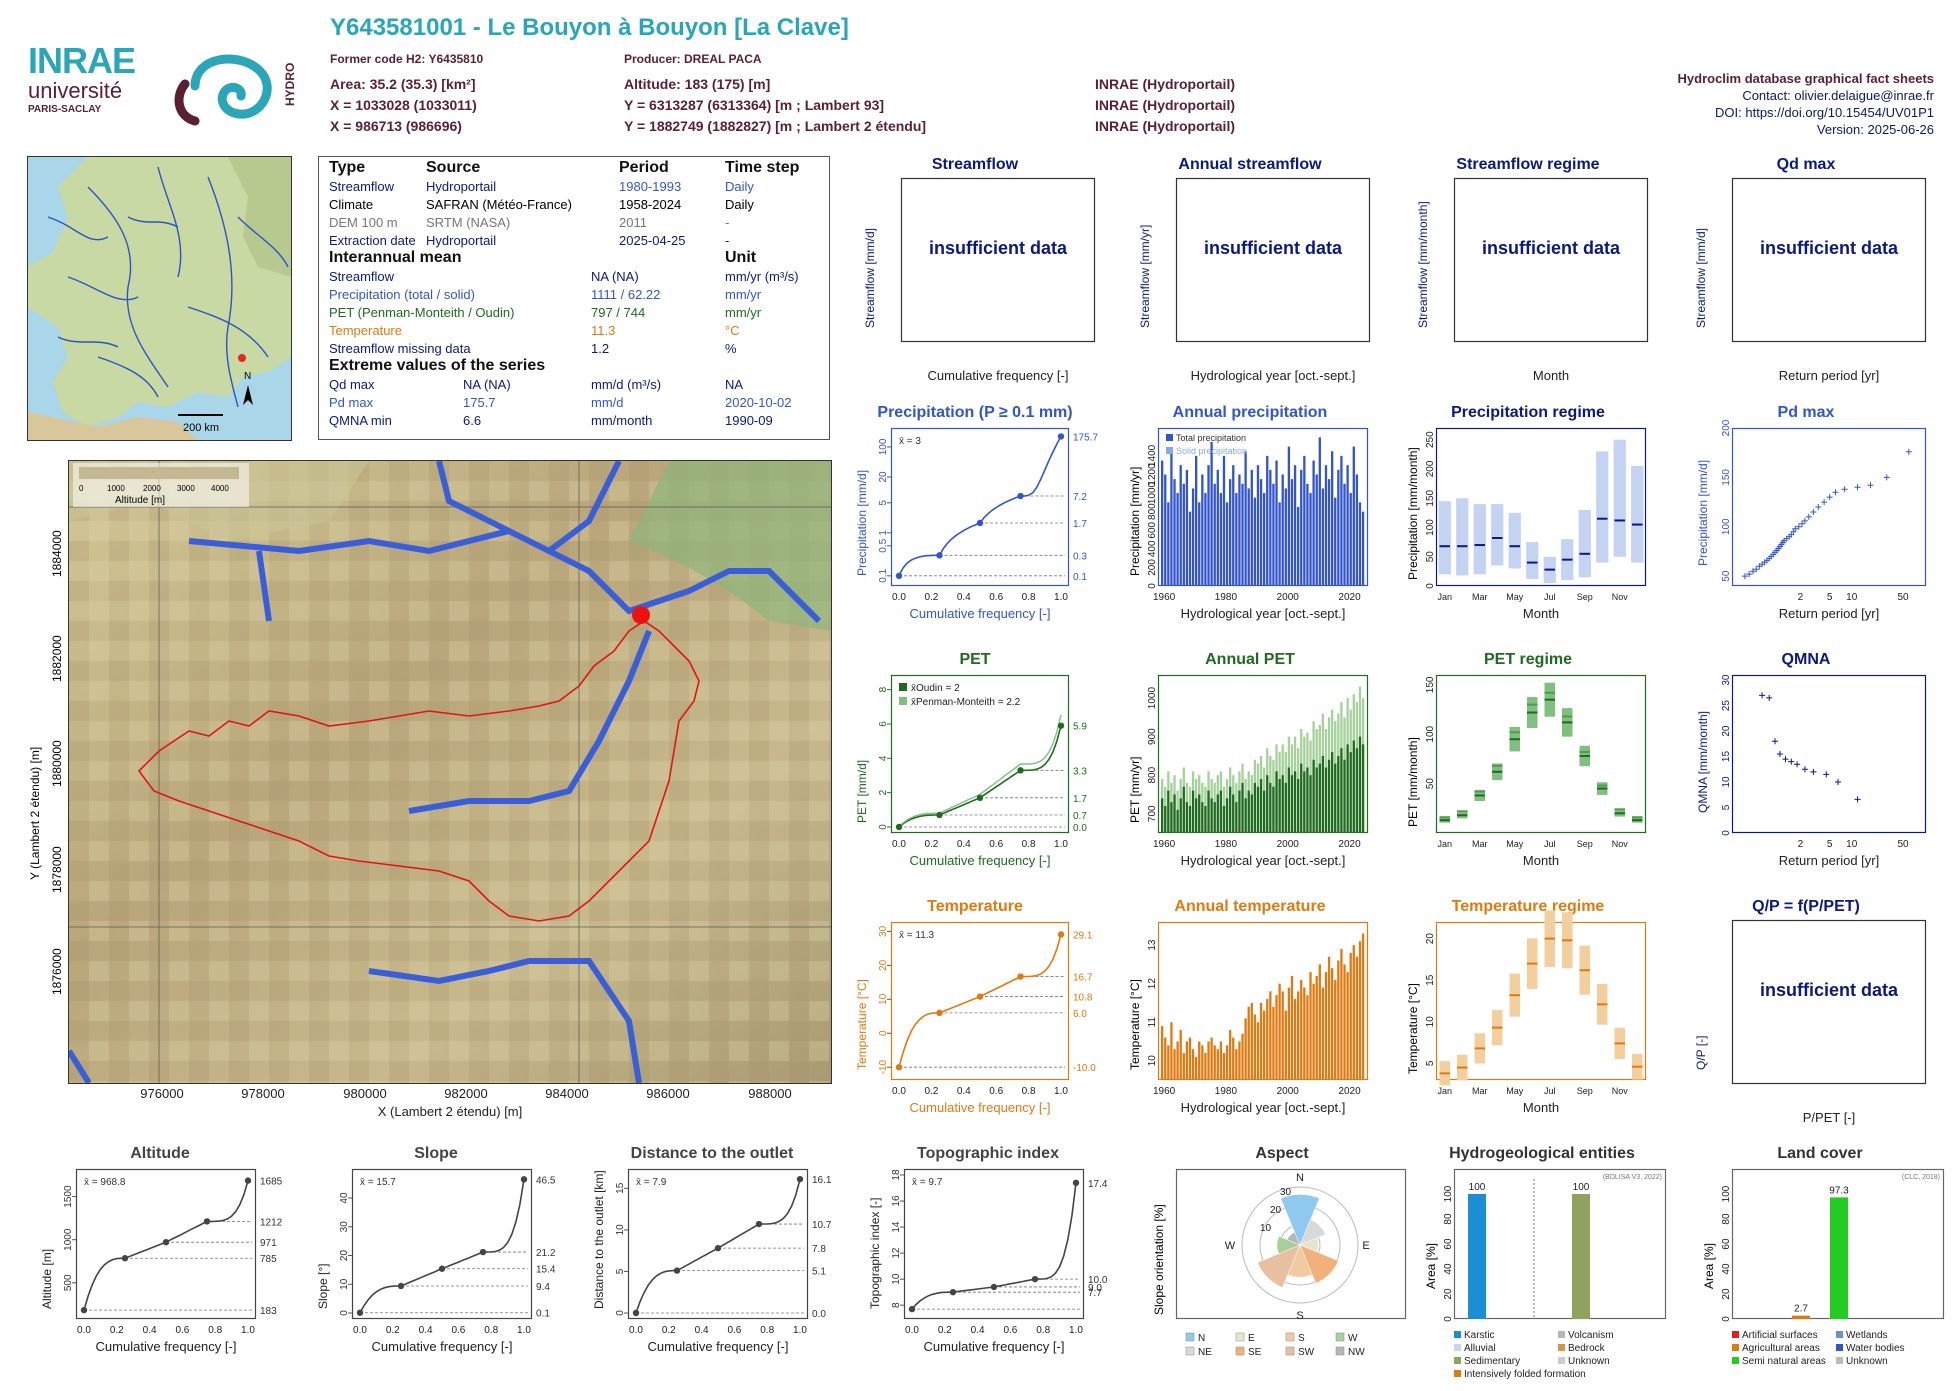  Describe the element at coordinates (223, 90) in the screenshot. I see `hydro-spiral-icon` at that location.